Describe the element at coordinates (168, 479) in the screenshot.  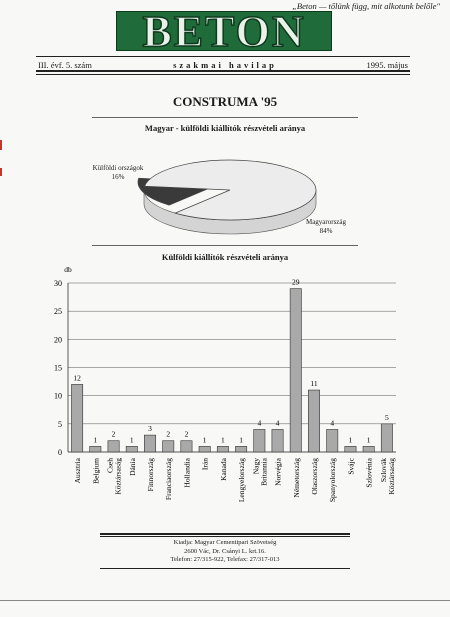
I see `x-tick-label: Franciaország` at that location.